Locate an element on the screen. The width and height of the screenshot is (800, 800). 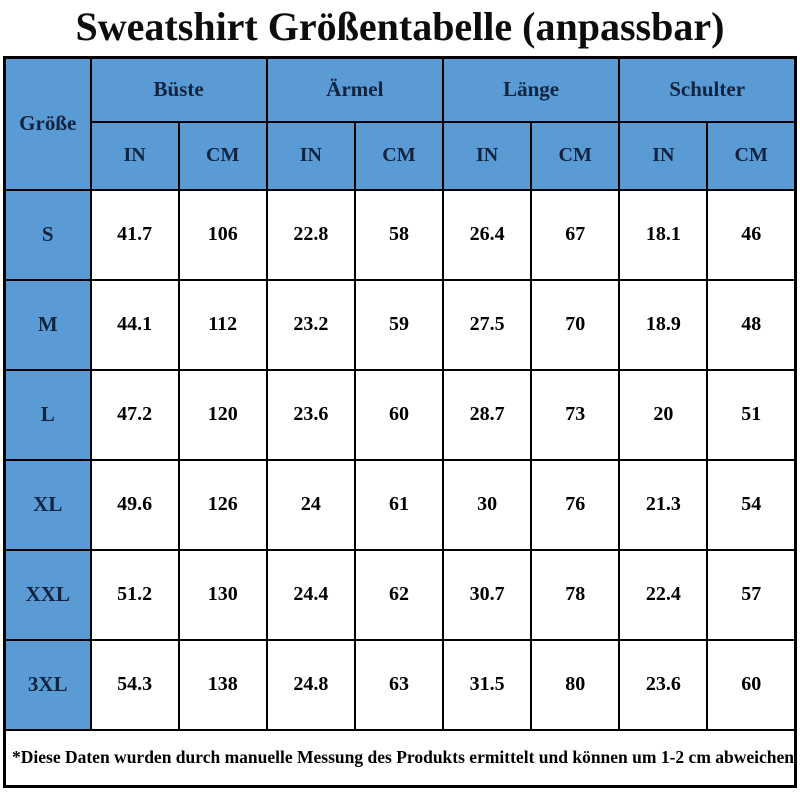
value-cell: 126 is located at coordinates (222, 504).